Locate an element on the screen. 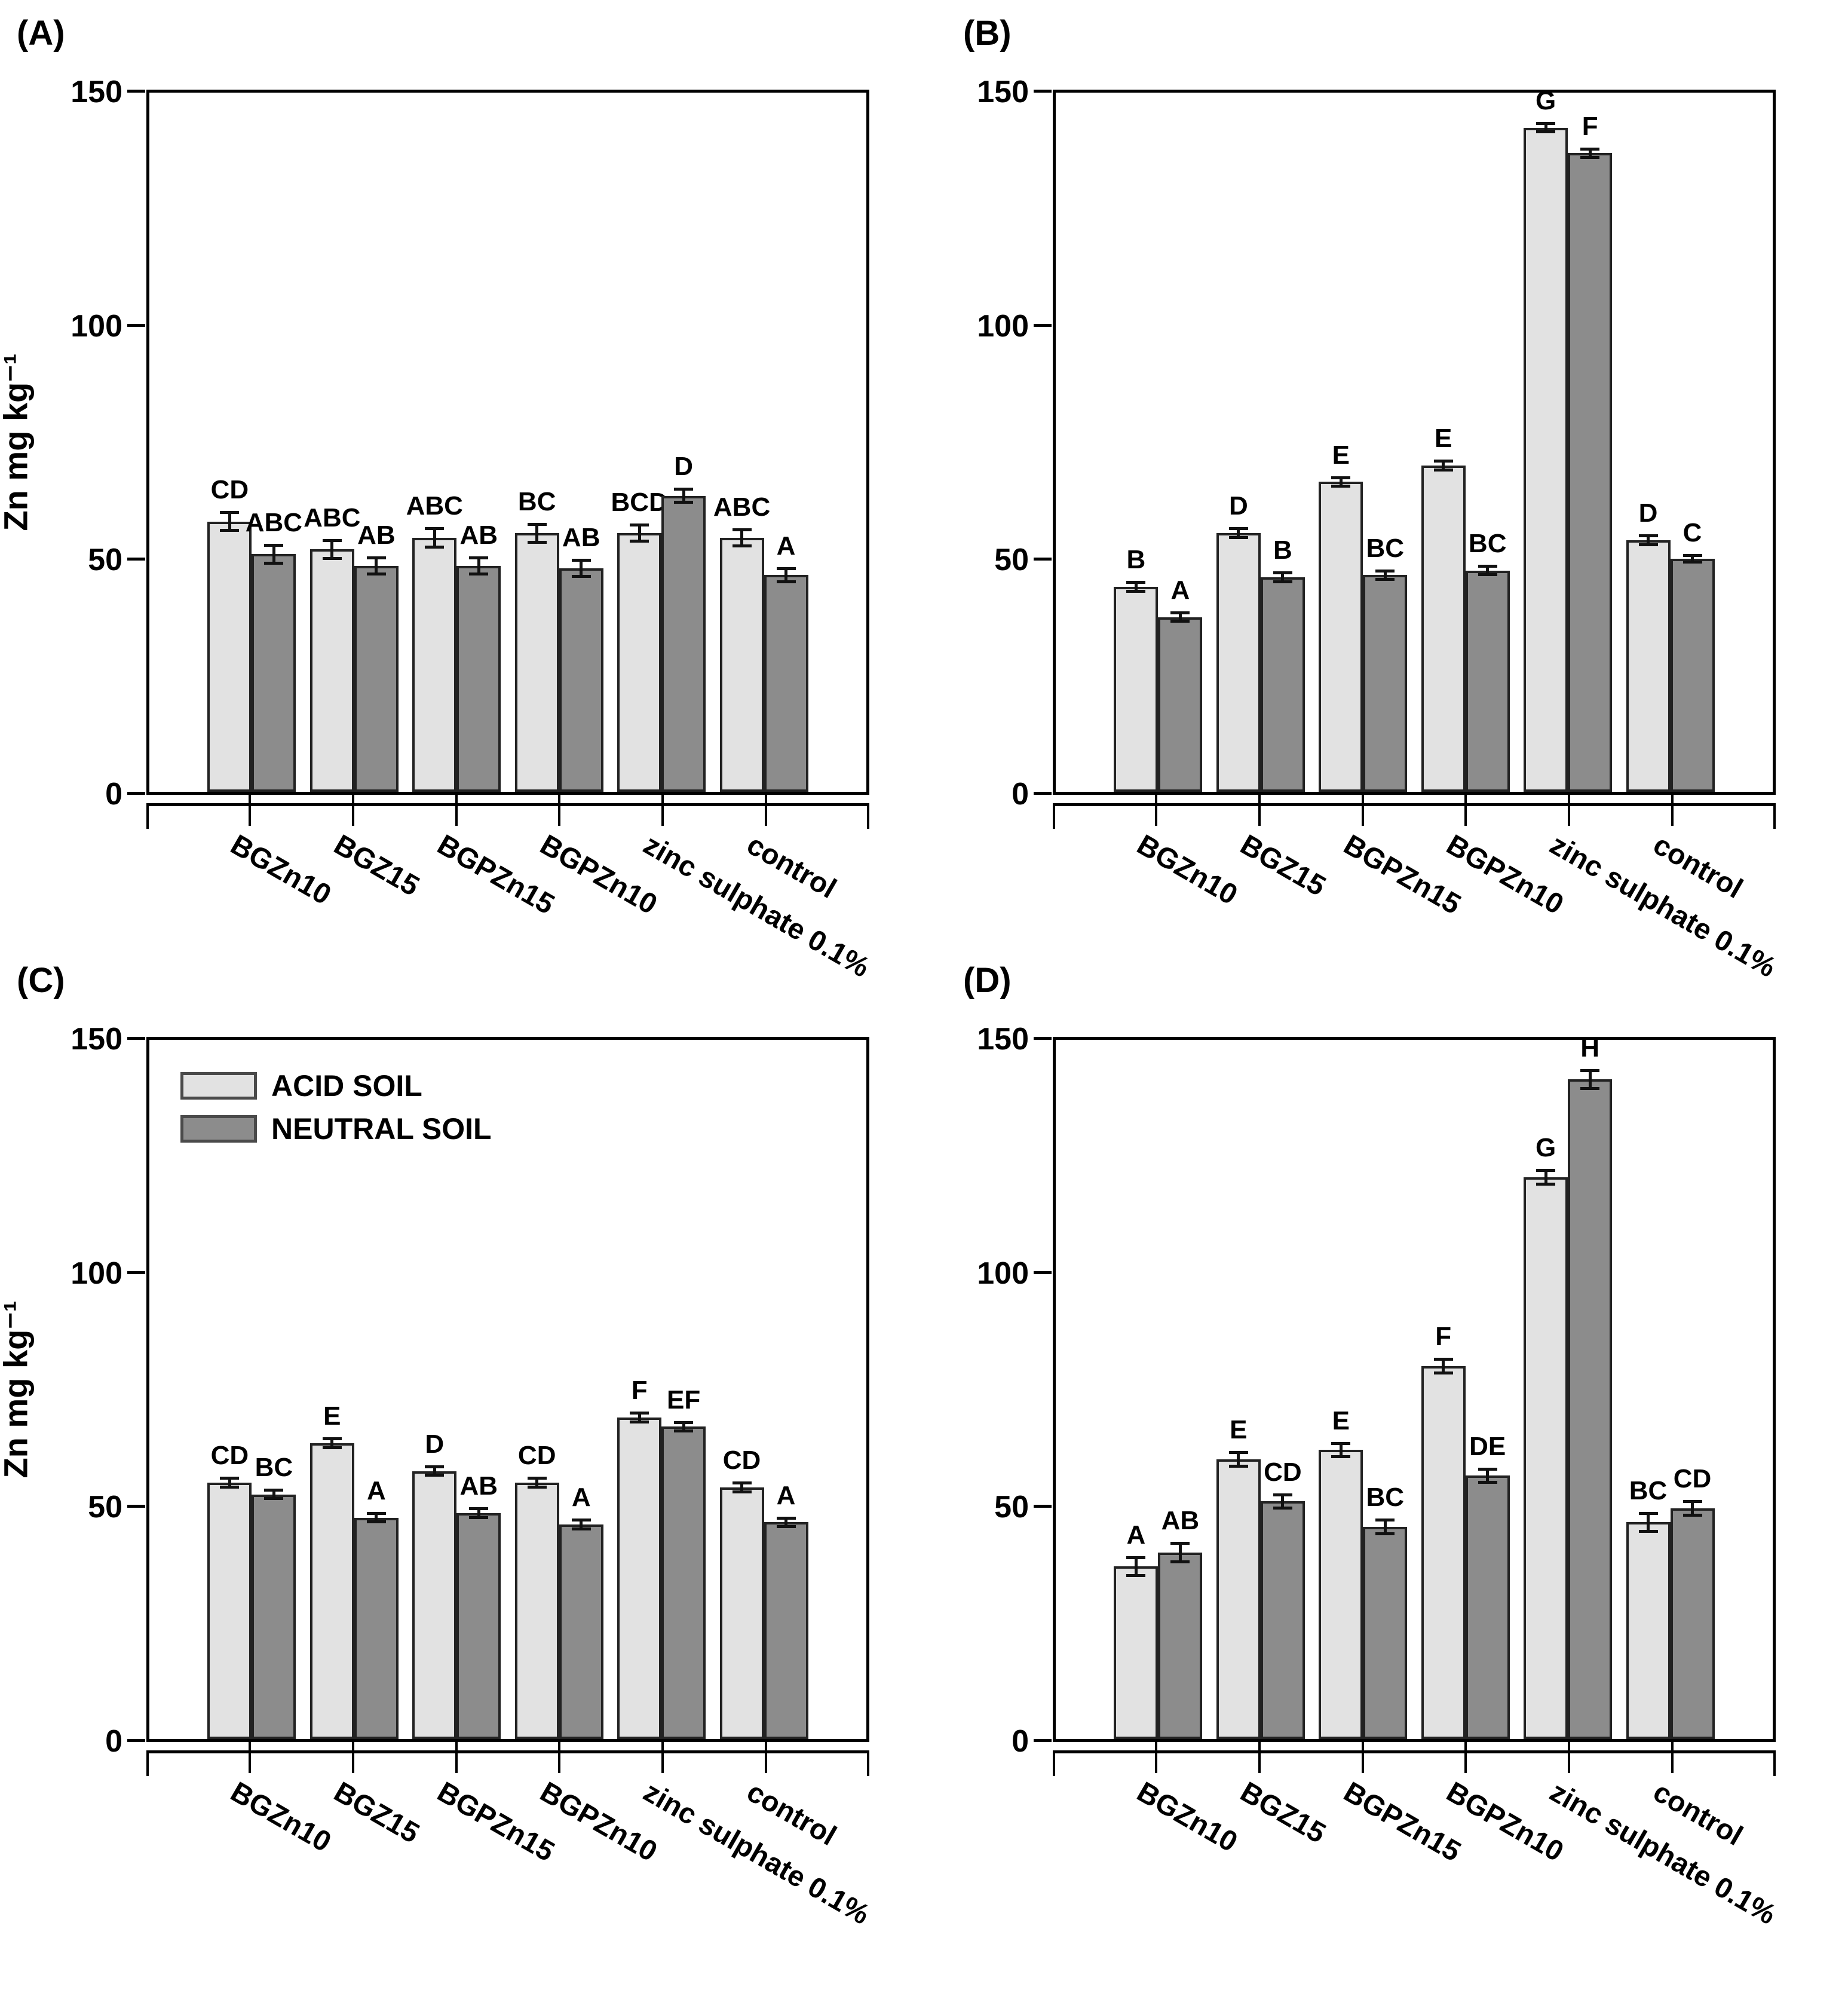  sig-letter: BCD is located at coordinates (639, 503).